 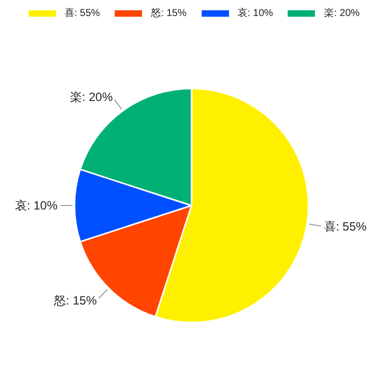 What do you see at coordinates (36, 205) in the screenshot?
I see `slice-label: 哀: 10%` at bounding box center [36, 205].